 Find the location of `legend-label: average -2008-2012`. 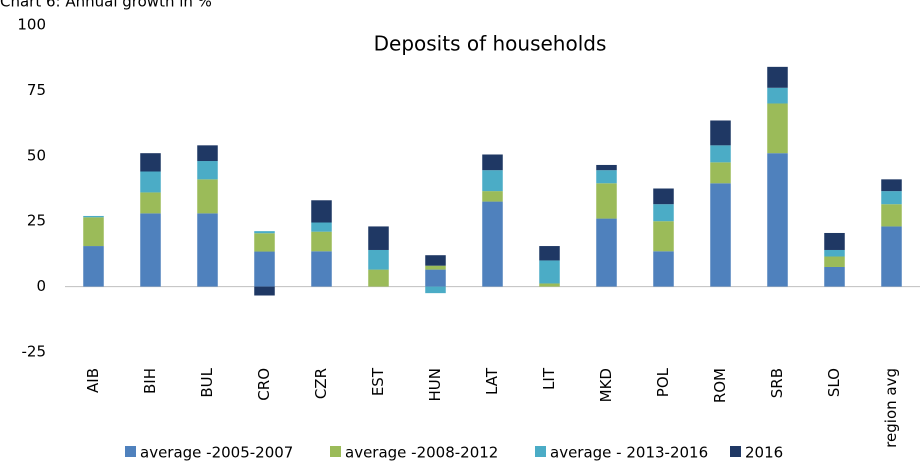

legend-label: average -2008-2012 is located at coordinates (421, 453).